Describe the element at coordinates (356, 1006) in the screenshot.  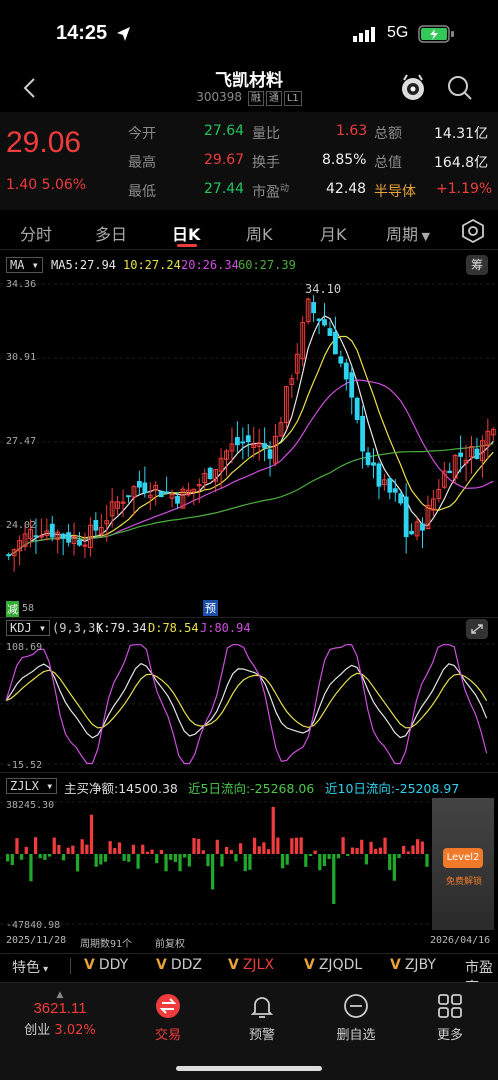
I see `minus-circle-icon` at that location.